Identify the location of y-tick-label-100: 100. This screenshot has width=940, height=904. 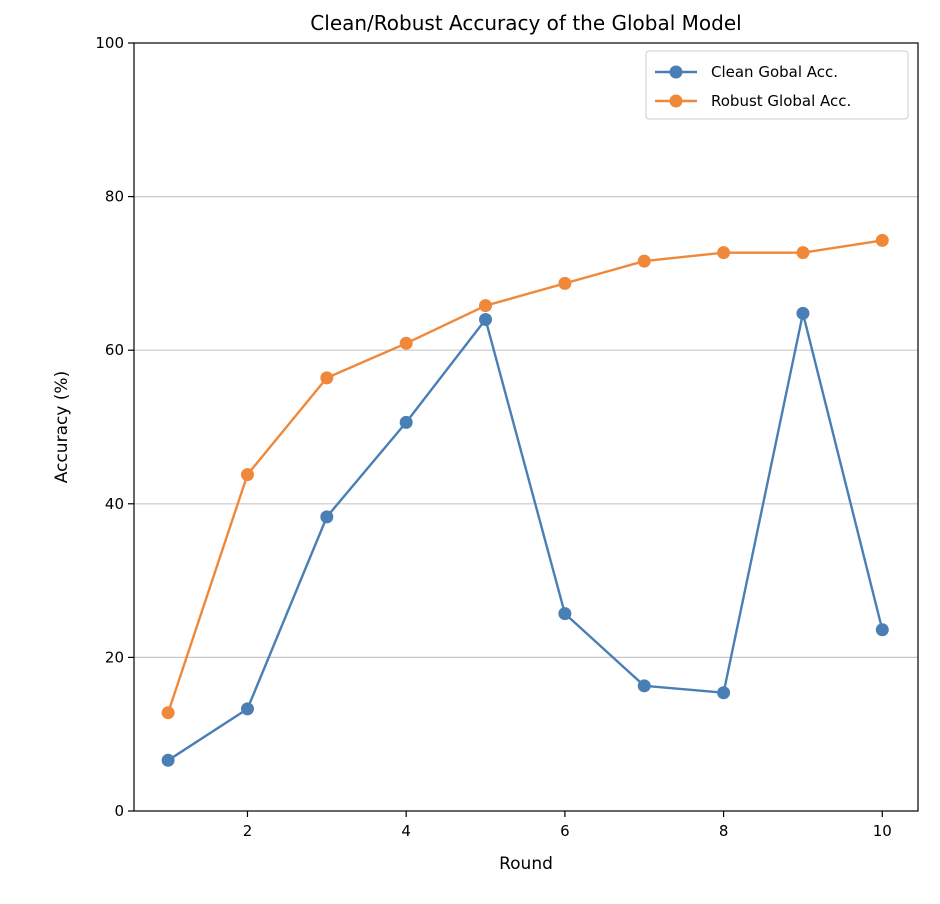
(109, 43).